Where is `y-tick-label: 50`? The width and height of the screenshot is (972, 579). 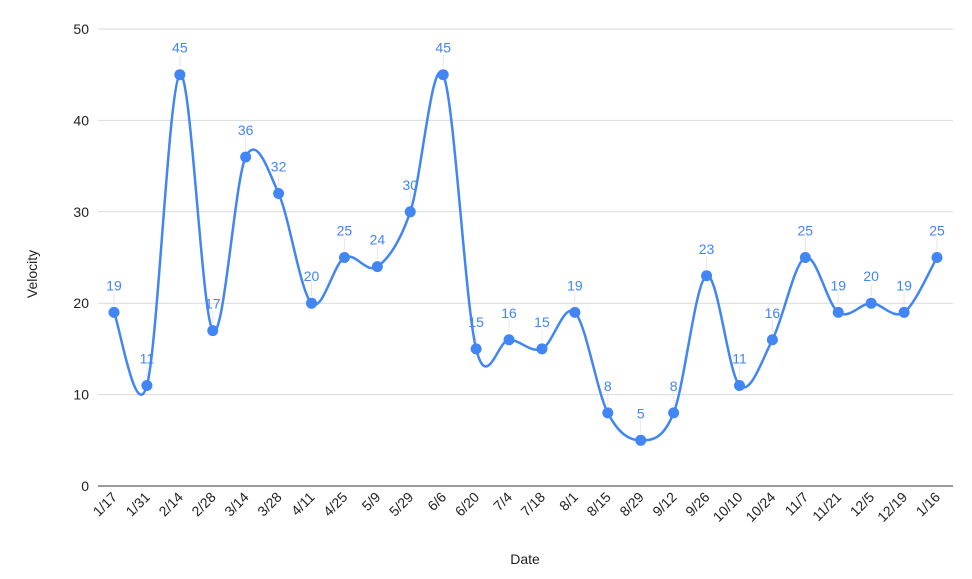
y-tick-label: 50 is located at coordinates (81, 29).